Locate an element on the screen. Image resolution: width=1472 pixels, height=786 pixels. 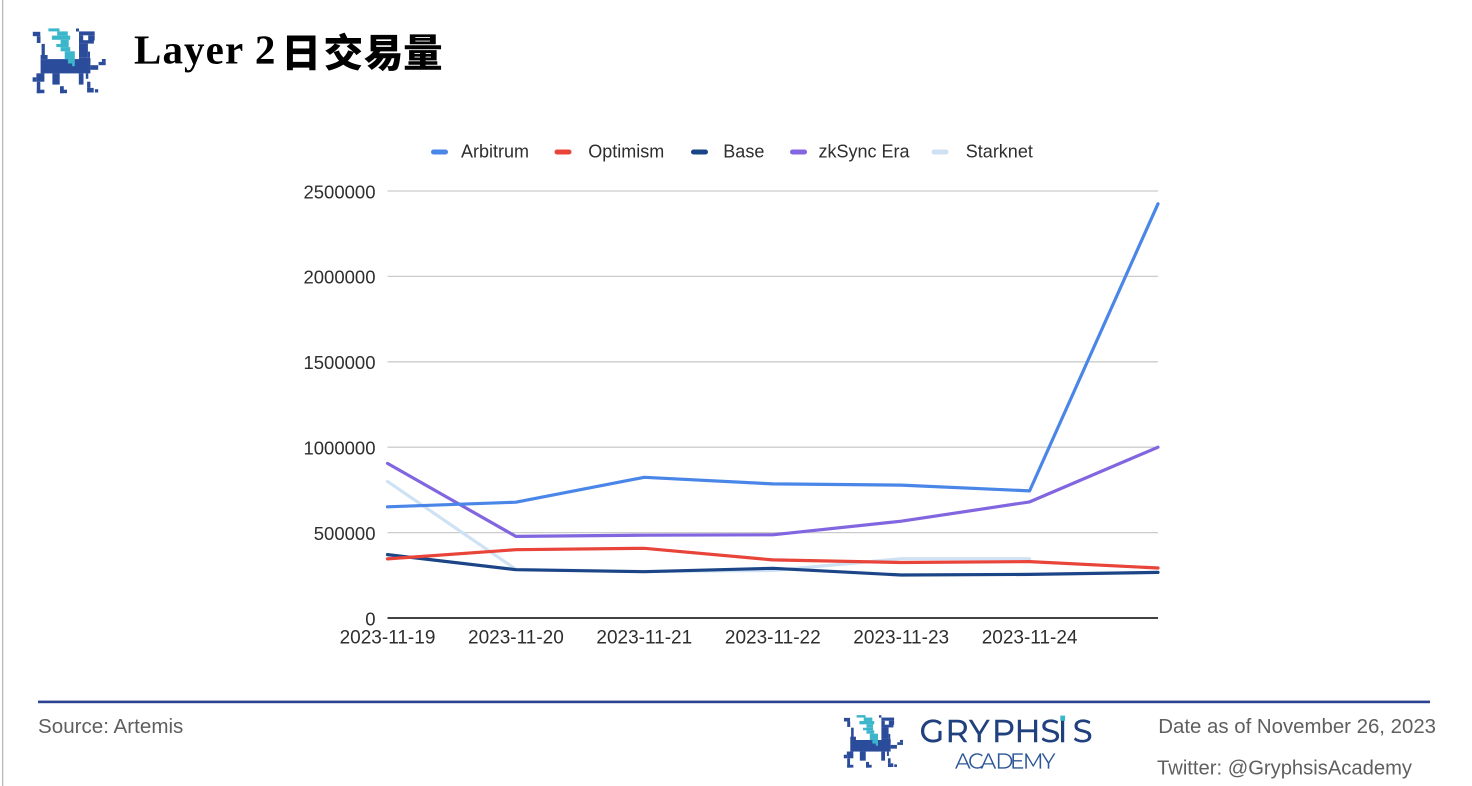
svg-text: 2023-11-24 is located at coordinates (1030, 638).